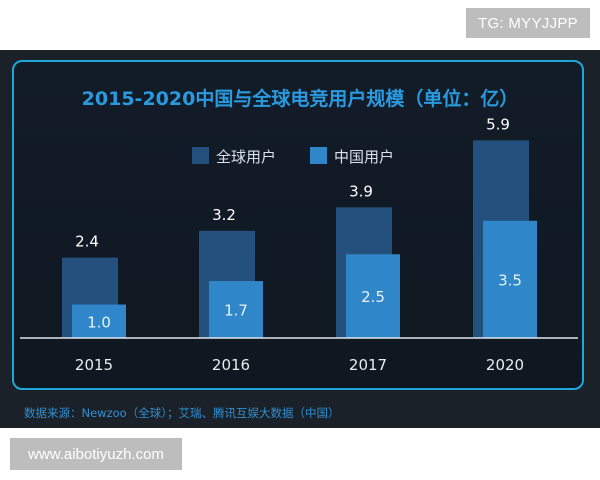  What do you see at coordinates (87, 242) in the screenshot?
I see `value-label-global-2015: 2.4` at bounding box center [87, 242].